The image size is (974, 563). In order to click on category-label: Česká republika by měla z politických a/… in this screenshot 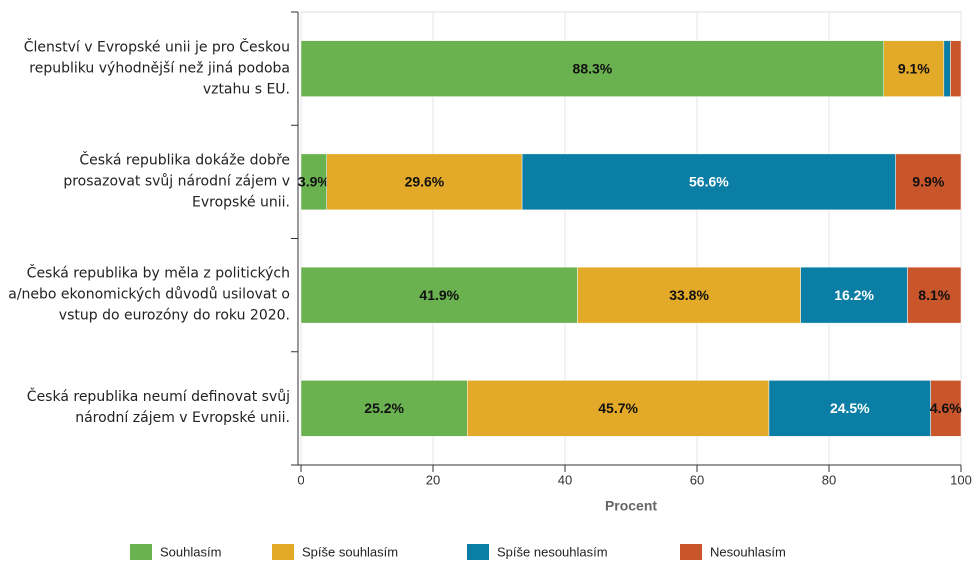, I will do `click(149, 294)`.